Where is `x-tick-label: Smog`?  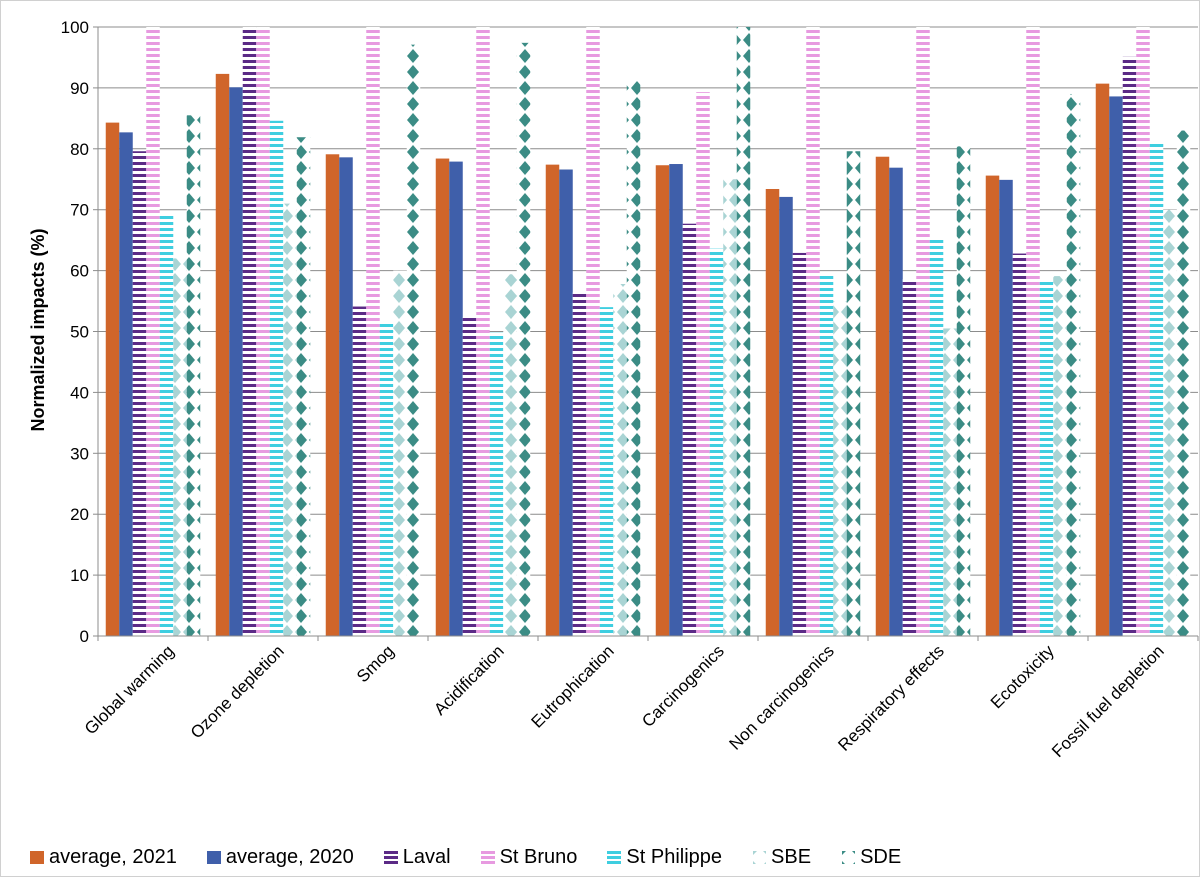 x-tick-label: Smog is located at coordinates (375, 663).